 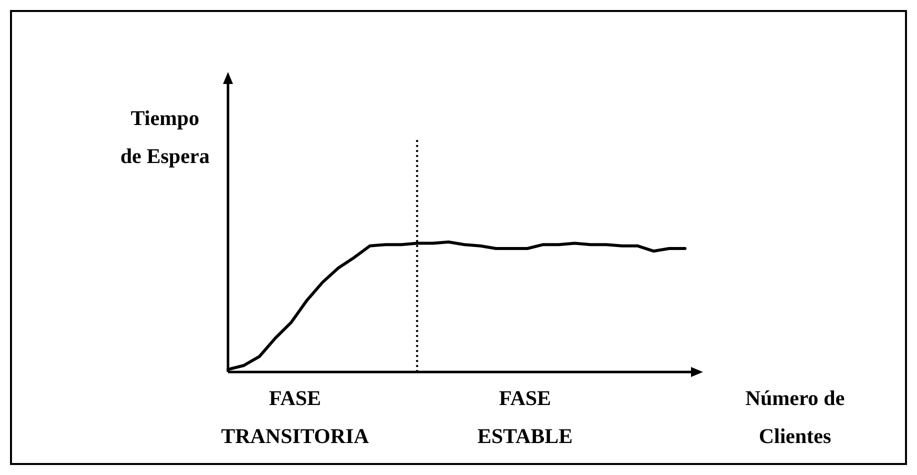 I want to click on text: FASE TRANSITORIA, so click(x=295, y=417).